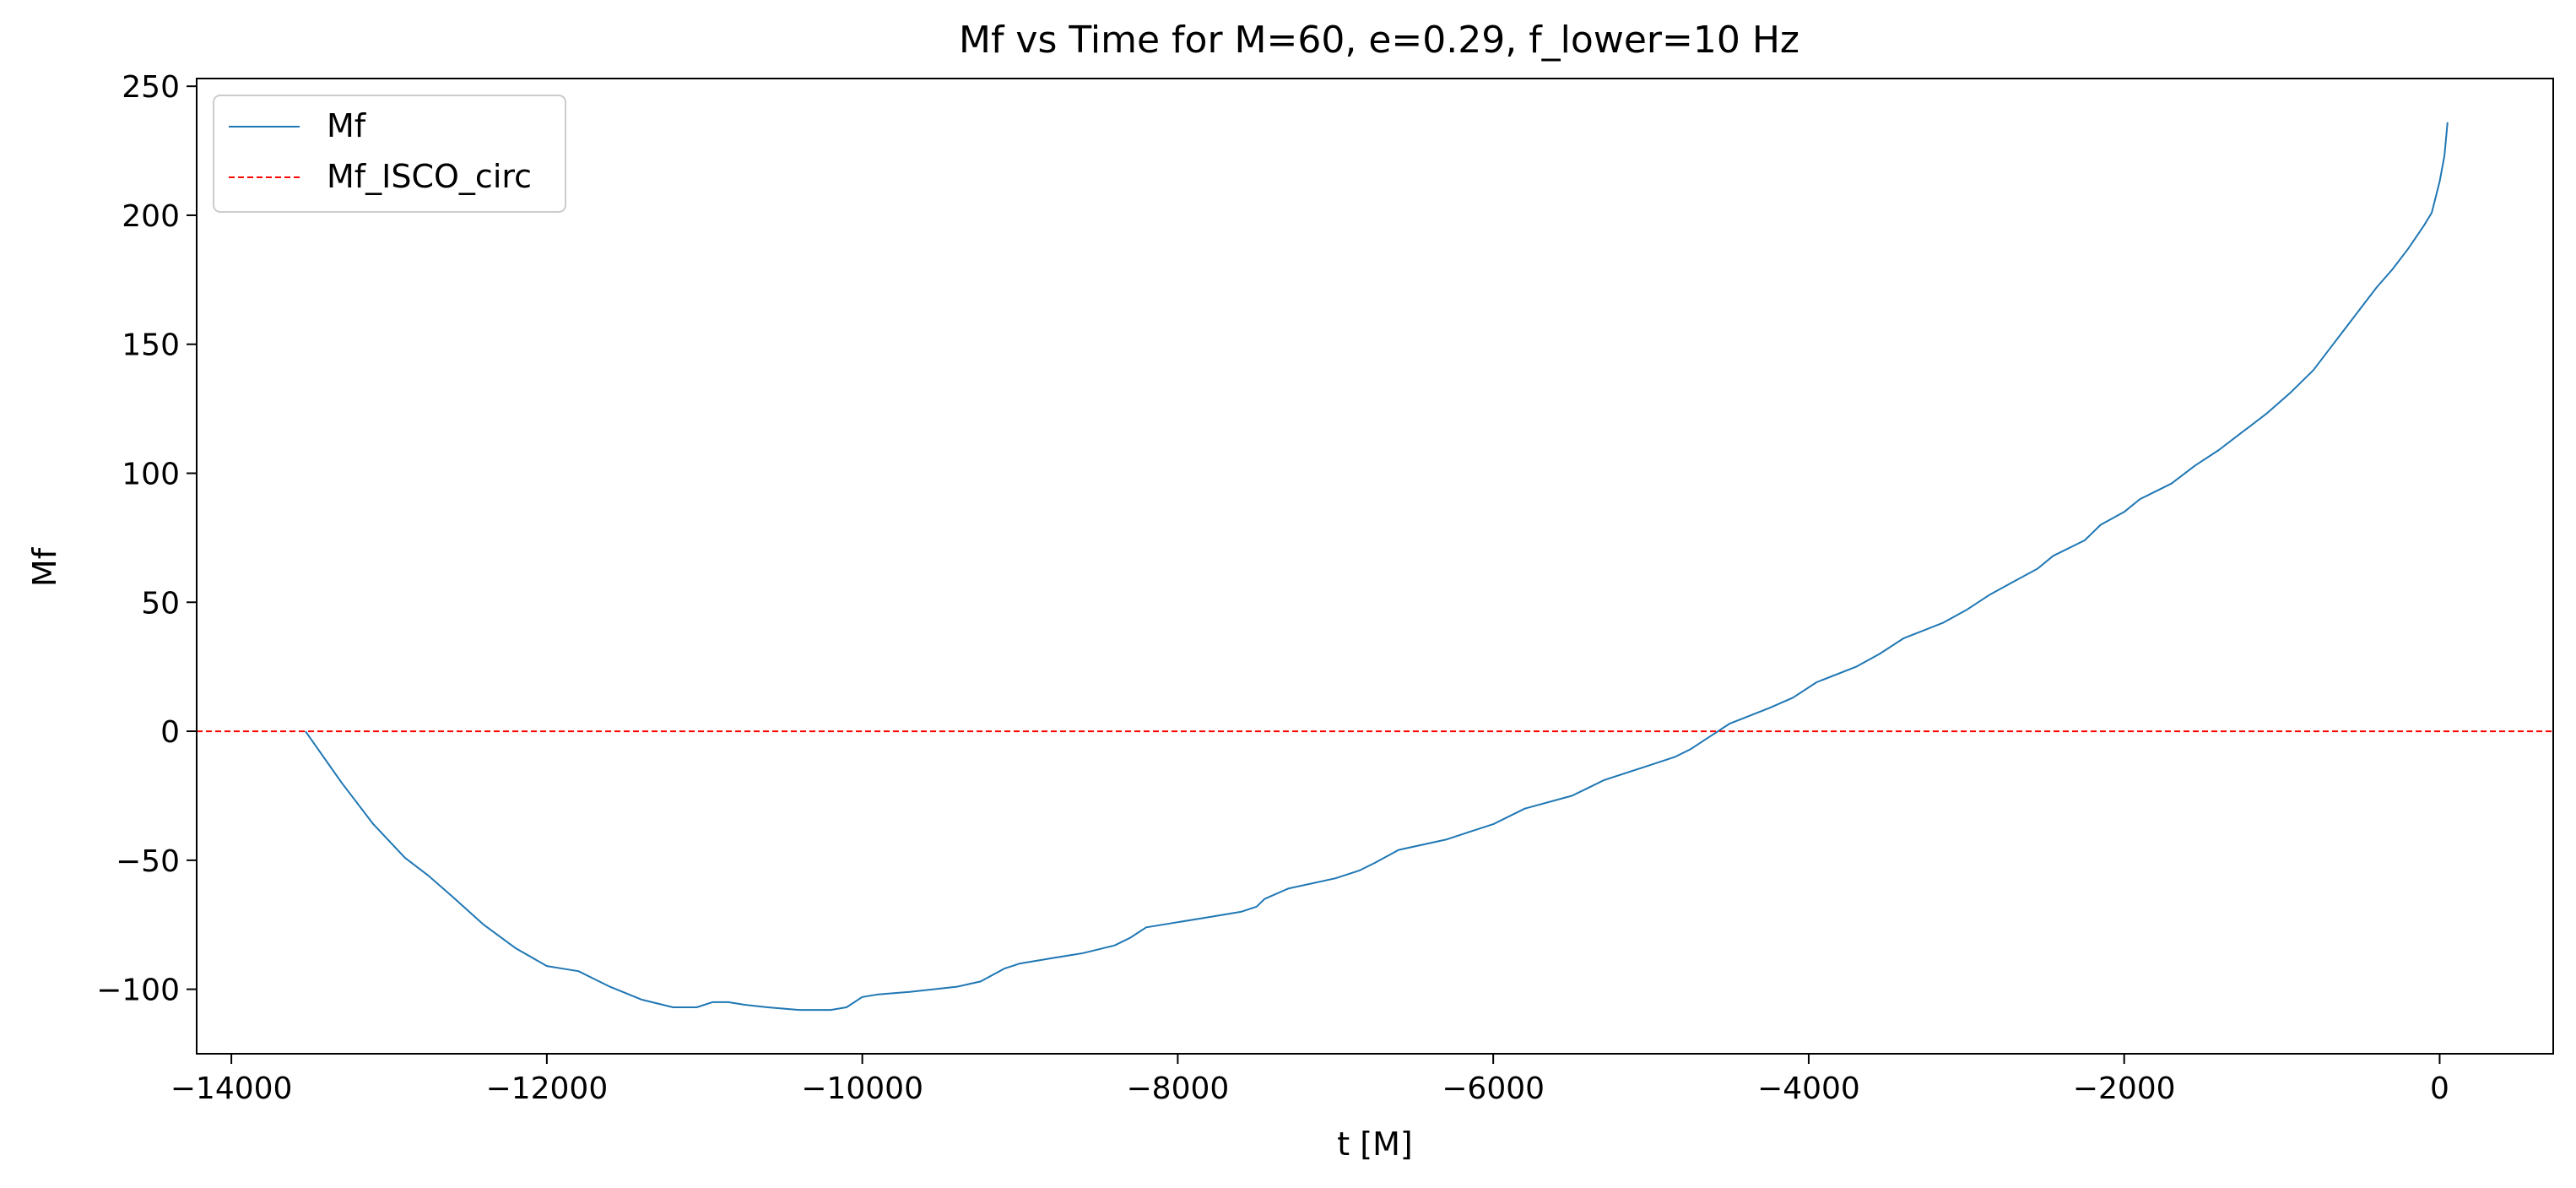 Image resolution: width=2576 pixels, height=1188 pixels. Describe the element at coordinates (151, 216) in the screenshot. I see `y-tick-label: 200` at that location.